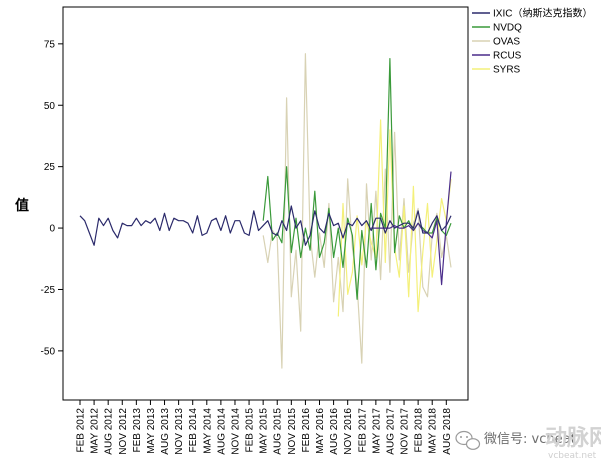  I want to click on y-tick-label: -25, so click(48, 290).